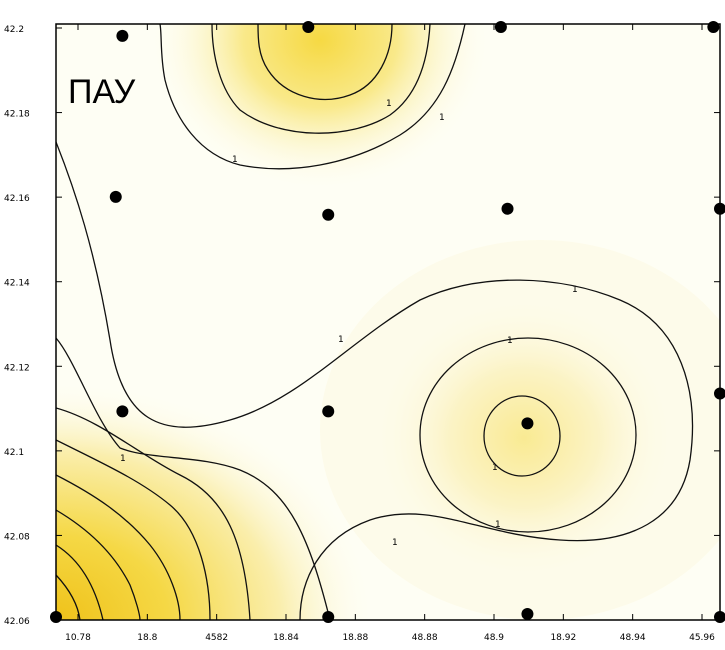 The width and height of the screenshot is (725, 650). I want to click on y-tick-label: 42.16, so click(17, 199).